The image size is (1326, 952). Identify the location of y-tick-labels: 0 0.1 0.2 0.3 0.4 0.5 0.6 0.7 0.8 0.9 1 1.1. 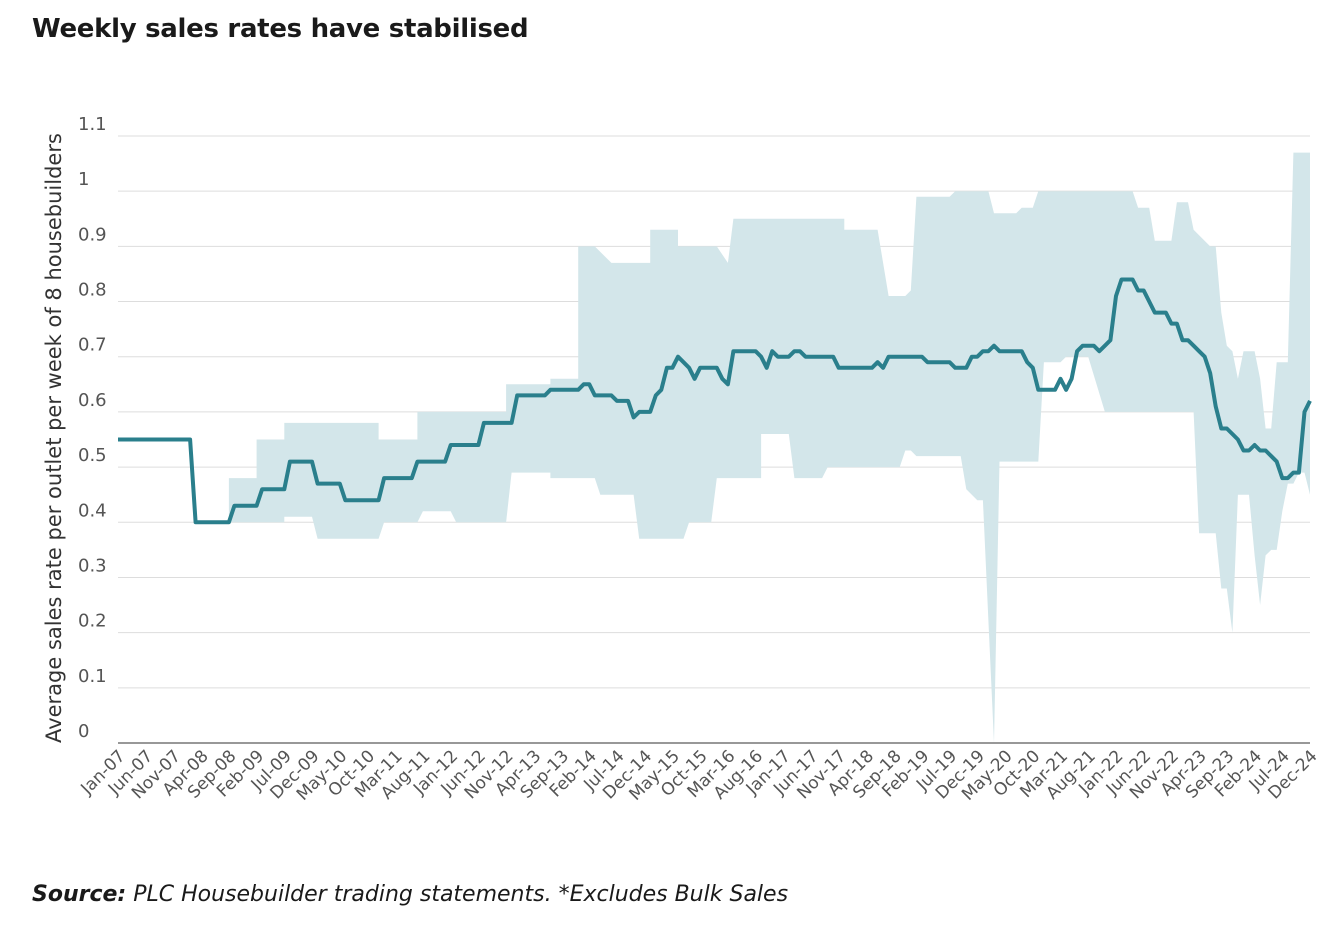
(92, 428).